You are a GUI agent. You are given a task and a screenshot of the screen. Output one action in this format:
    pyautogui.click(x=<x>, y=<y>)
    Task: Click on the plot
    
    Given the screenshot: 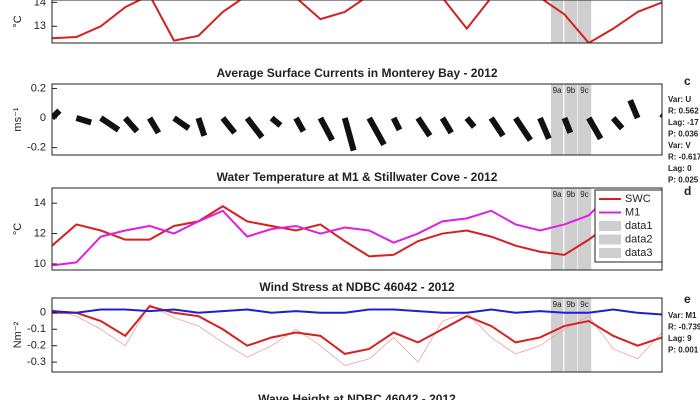 What is the action you would take?
    pyautogui.click(x=357, y=21)
    